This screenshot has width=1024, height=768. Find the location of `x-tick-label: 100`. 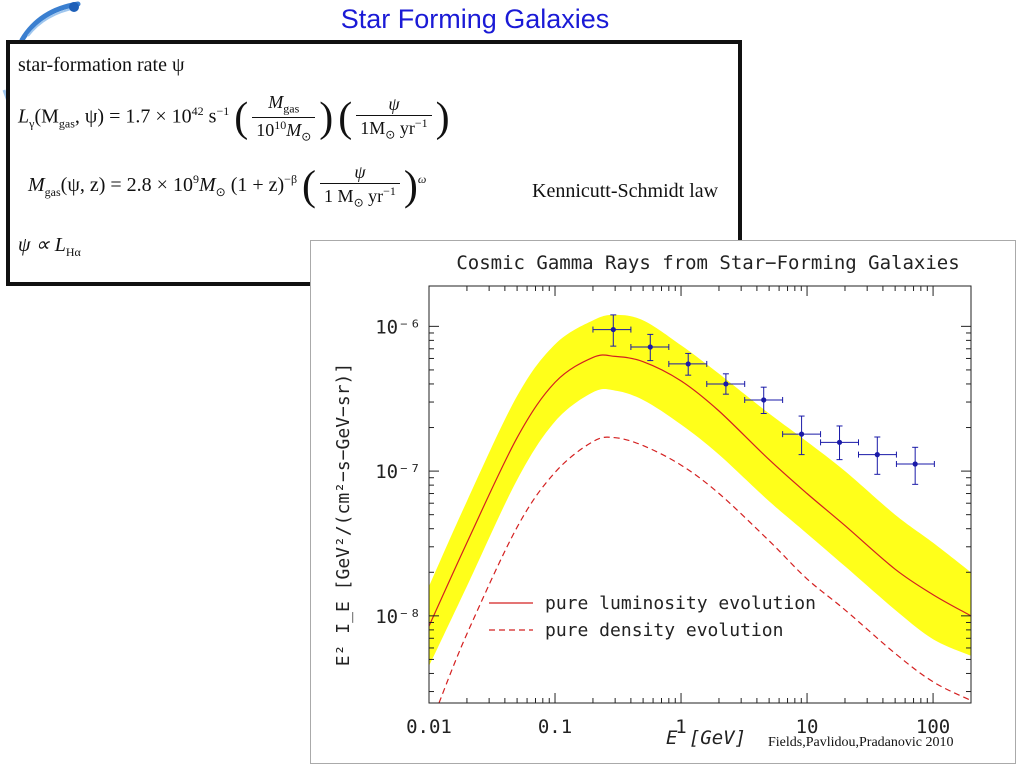

x-tick-label: 100 is located at coordinates (933, 727).